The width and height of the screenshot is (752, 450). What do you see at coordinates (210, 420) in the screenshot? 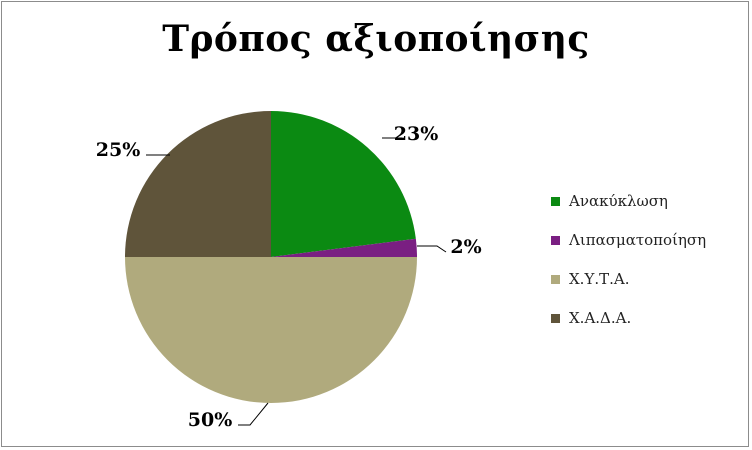
I see `data-label-2: 50%` at bounding box center [210, 420].